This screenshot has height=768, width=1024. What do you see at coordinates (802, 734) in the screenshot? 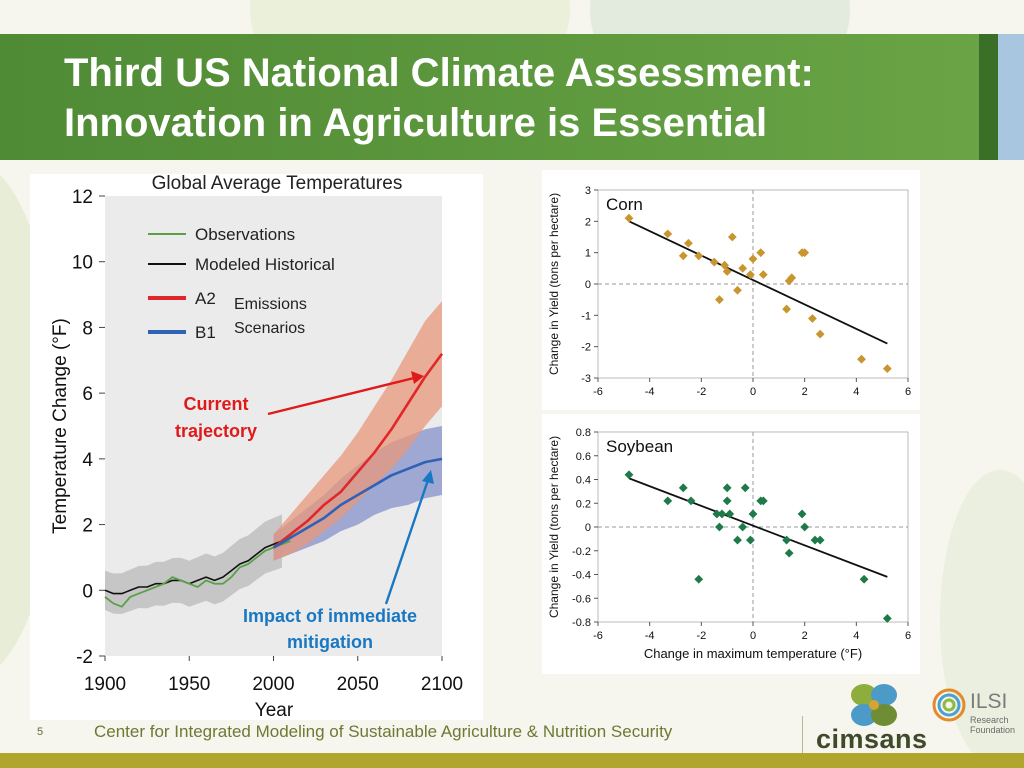
I see `footer-divider` at bounding box center [802, 734].